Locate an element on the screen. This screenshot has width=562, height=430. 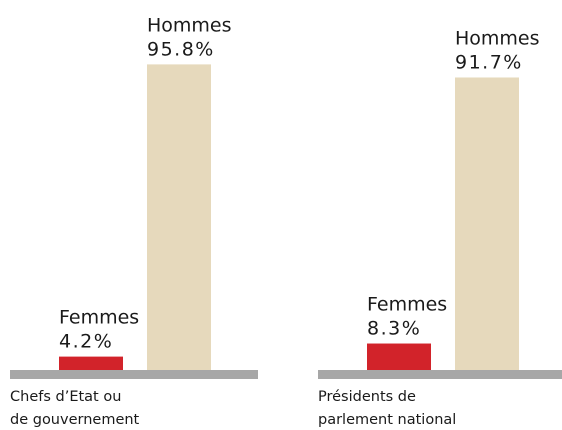
x-axis-label: parlement national is located at coordinates (387, 420).